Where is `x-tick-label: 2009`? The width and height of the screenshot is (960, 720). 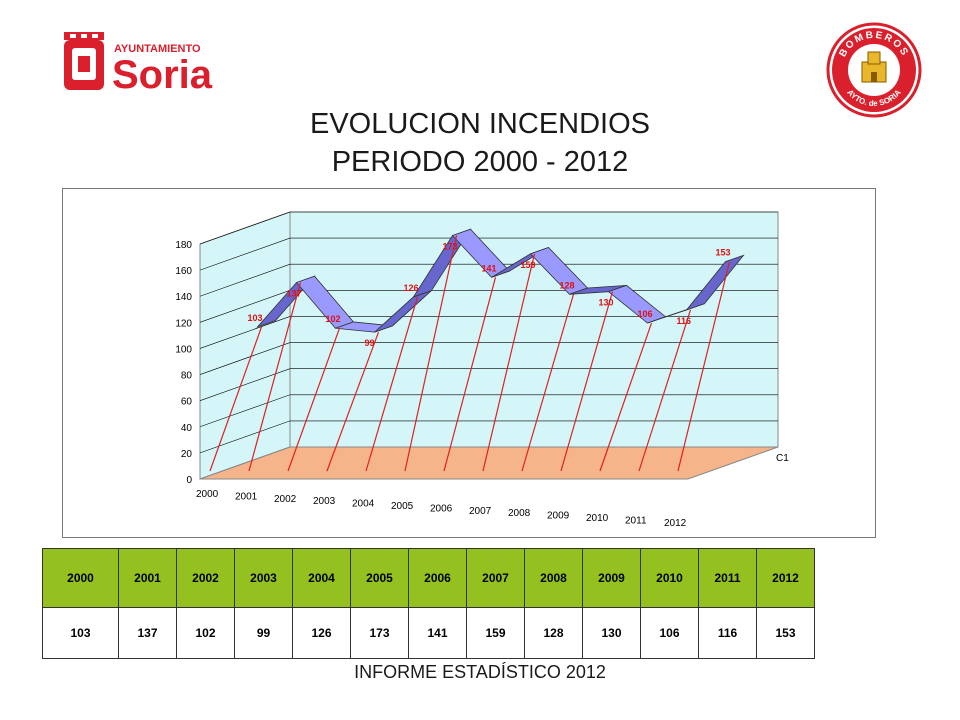
x-tick-label: 2009 is located at coordinates (558, 516).